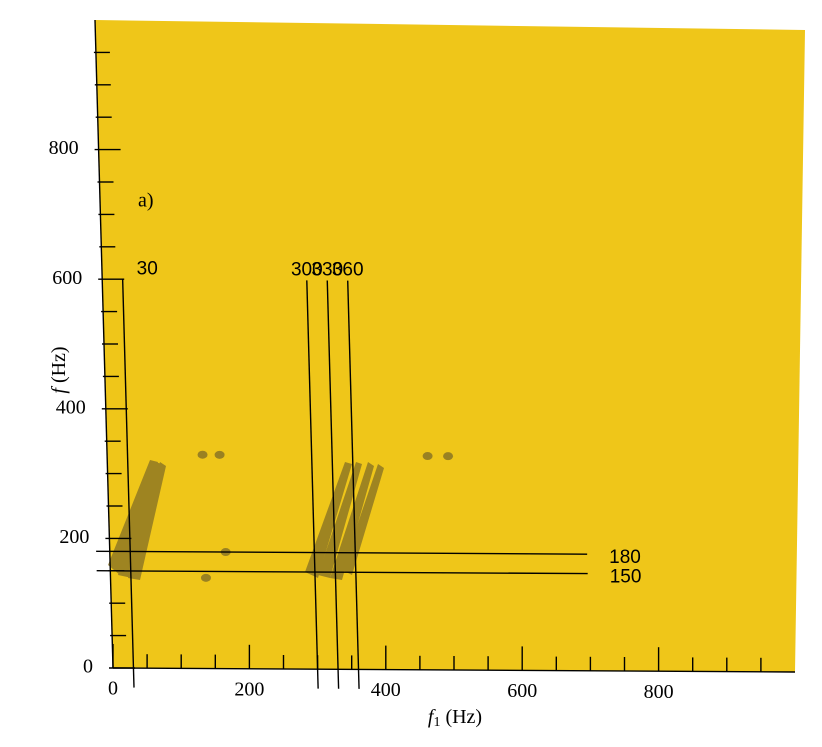  I want to click on x-unit: (Hz), so click(461, 717).